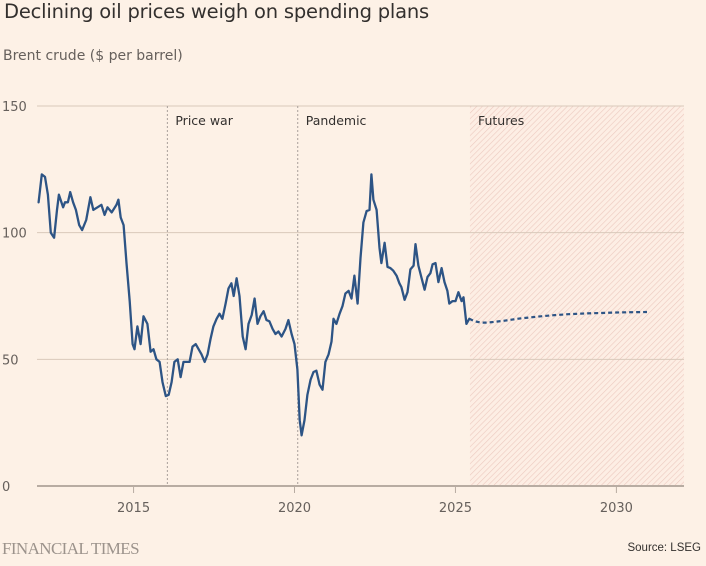  Describe the element at coordinates (336, 120) in the screenshot. I see `annotation-label: Pandemic` at that location.